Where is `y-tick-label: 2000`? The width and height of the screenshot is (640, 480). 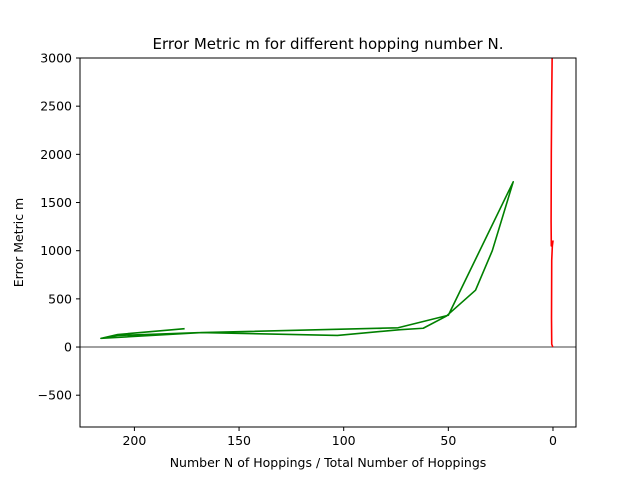
y-tick-label: 2000 is located at coordinates (56, 154).